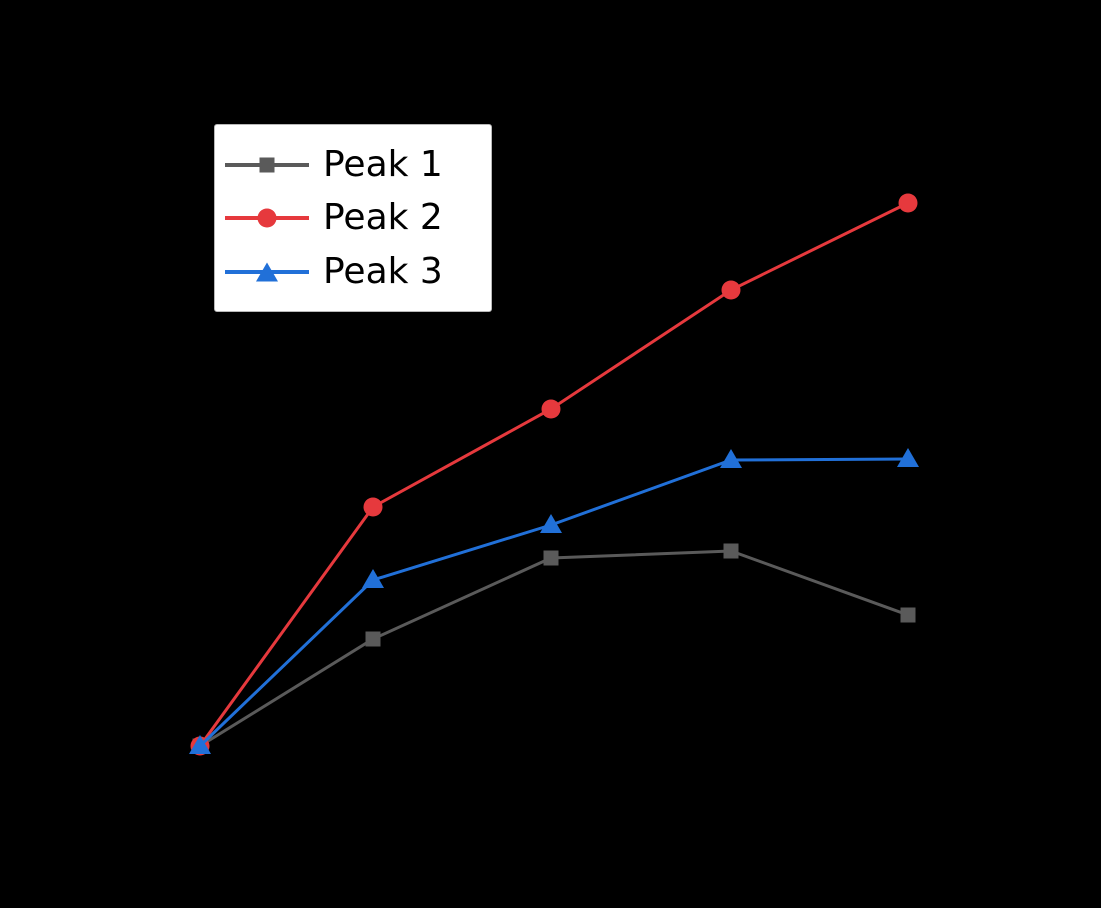 Image resolution: width=1101 pixels, height=908 pixels. I want to click on legend-marker-peak-1-icon, so click(267, 165).